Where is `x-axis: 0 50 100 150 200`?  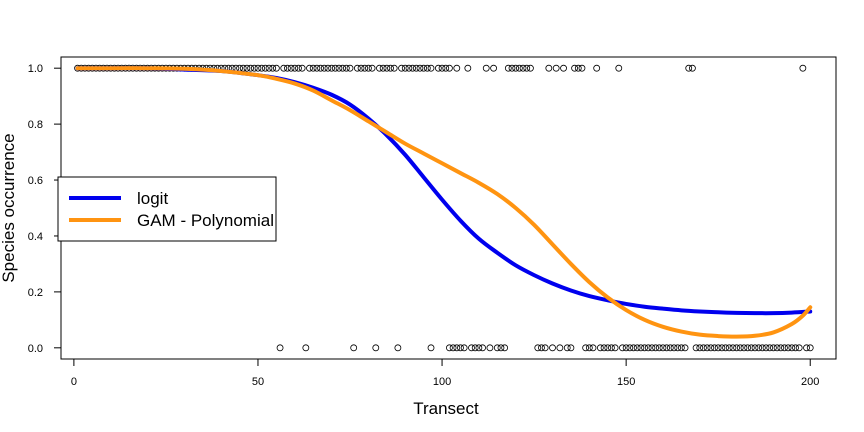 x-axis: 0 50 100 150 200 is located at coordinates (445, 373).